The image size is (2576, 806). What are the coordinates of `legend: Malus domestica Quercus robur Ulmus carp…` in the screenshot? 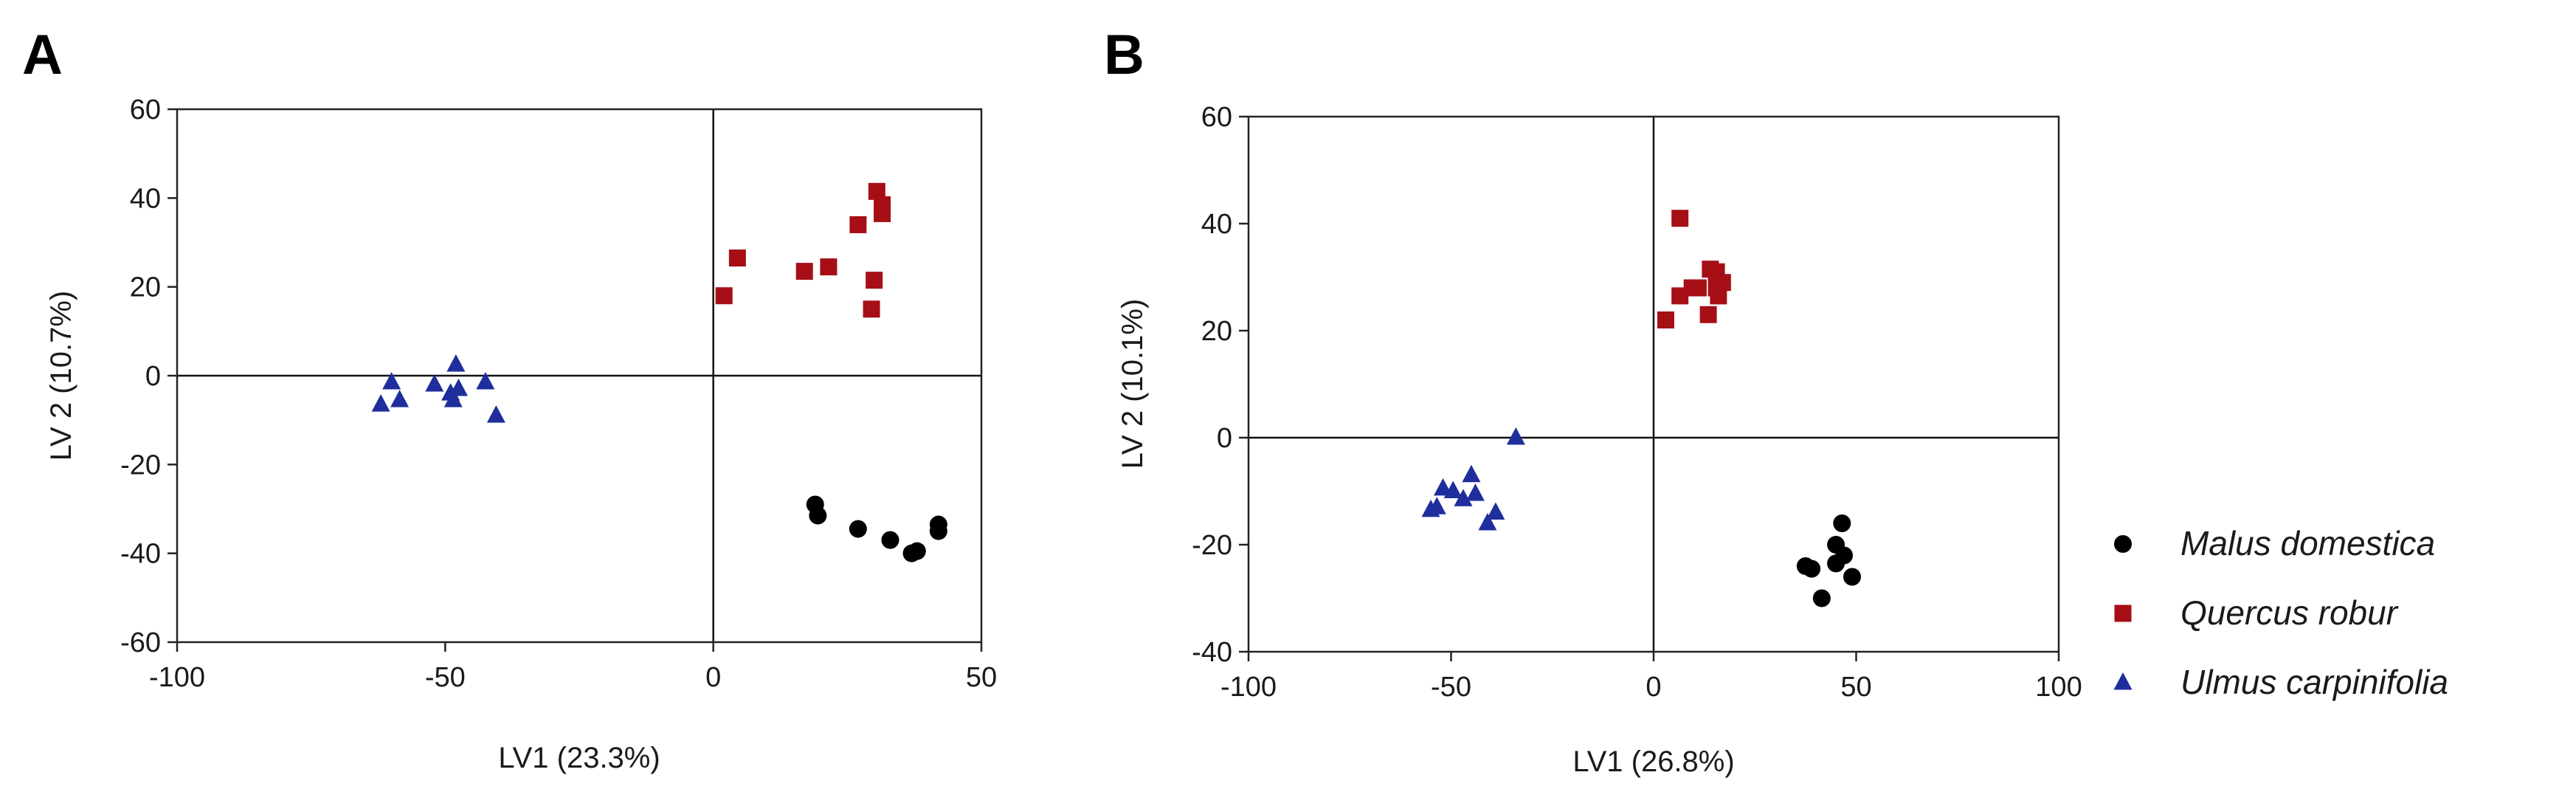 It's located at (2281, 612).